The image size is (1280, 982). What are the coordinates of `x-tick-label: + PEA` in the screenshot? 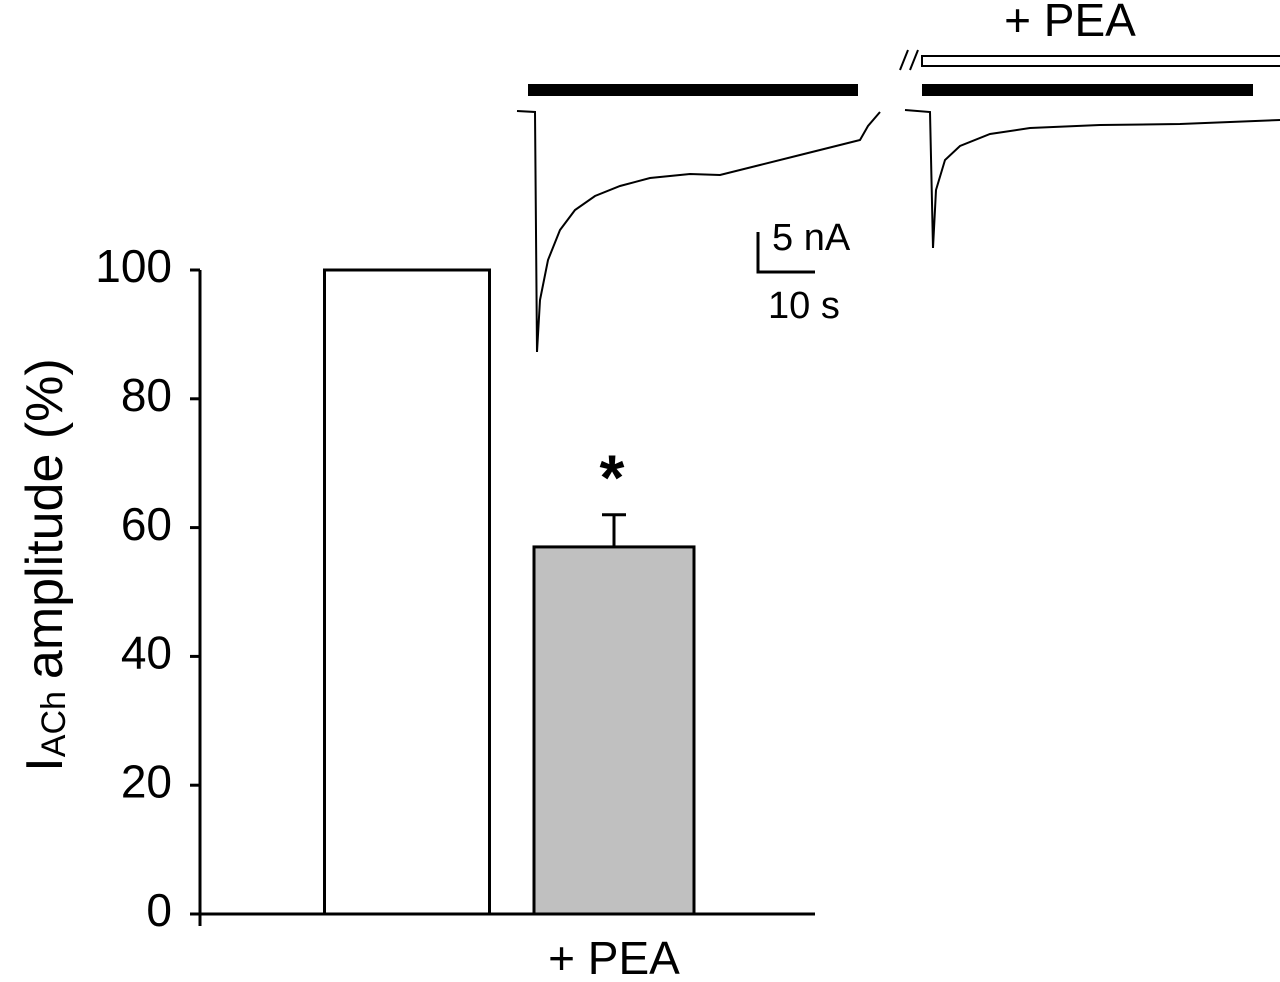 It's located at (614, 957).